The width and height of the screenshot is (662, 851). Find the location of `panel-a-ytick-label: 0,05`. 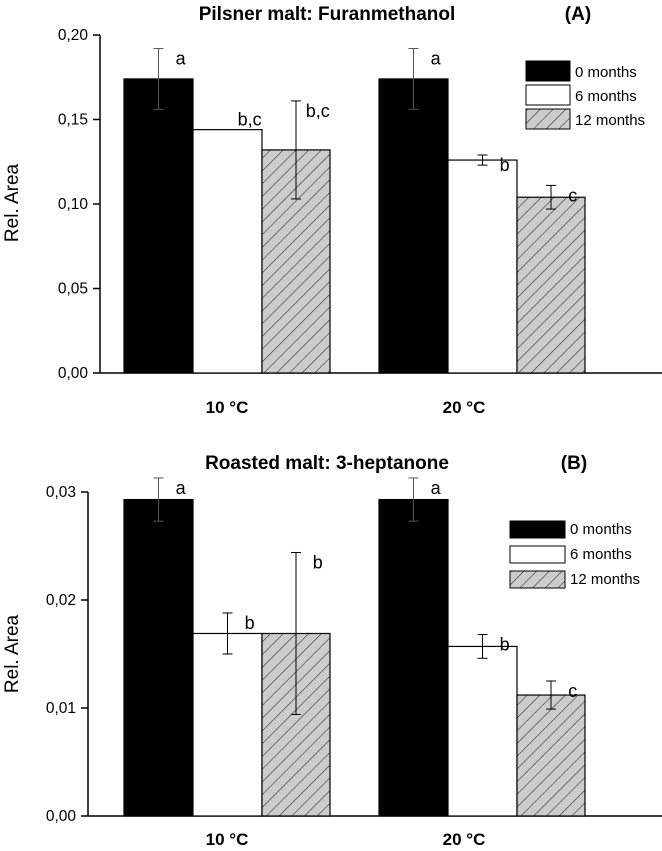

panel-a-ytick-label: 0,05 is located at coordinates (73, 289).